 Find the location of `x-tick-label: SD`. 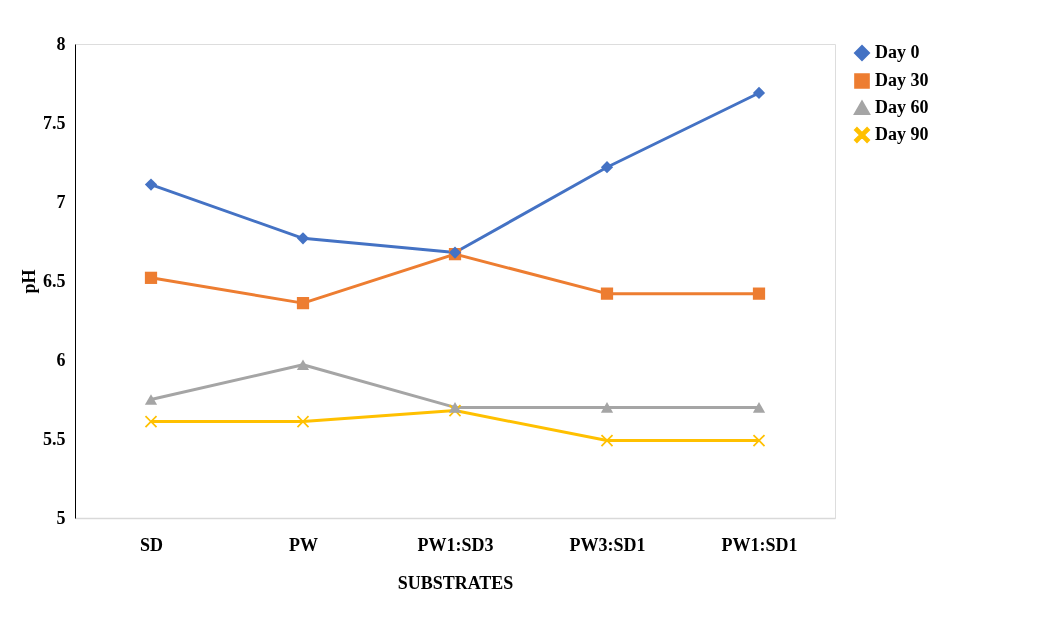

x-tick-label: SD is located at coordinates (151, 544).